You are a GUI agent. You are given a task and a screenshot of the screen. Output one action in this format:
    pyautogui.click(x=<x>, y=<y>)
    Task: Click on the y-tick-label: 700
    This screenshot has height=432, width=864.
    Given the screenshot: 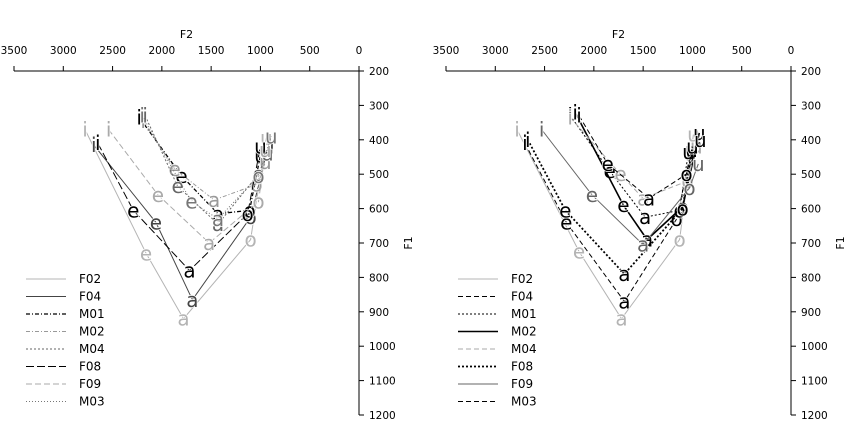 What is the action you would take?
    pyautogui.click(x=379, y=244)
    